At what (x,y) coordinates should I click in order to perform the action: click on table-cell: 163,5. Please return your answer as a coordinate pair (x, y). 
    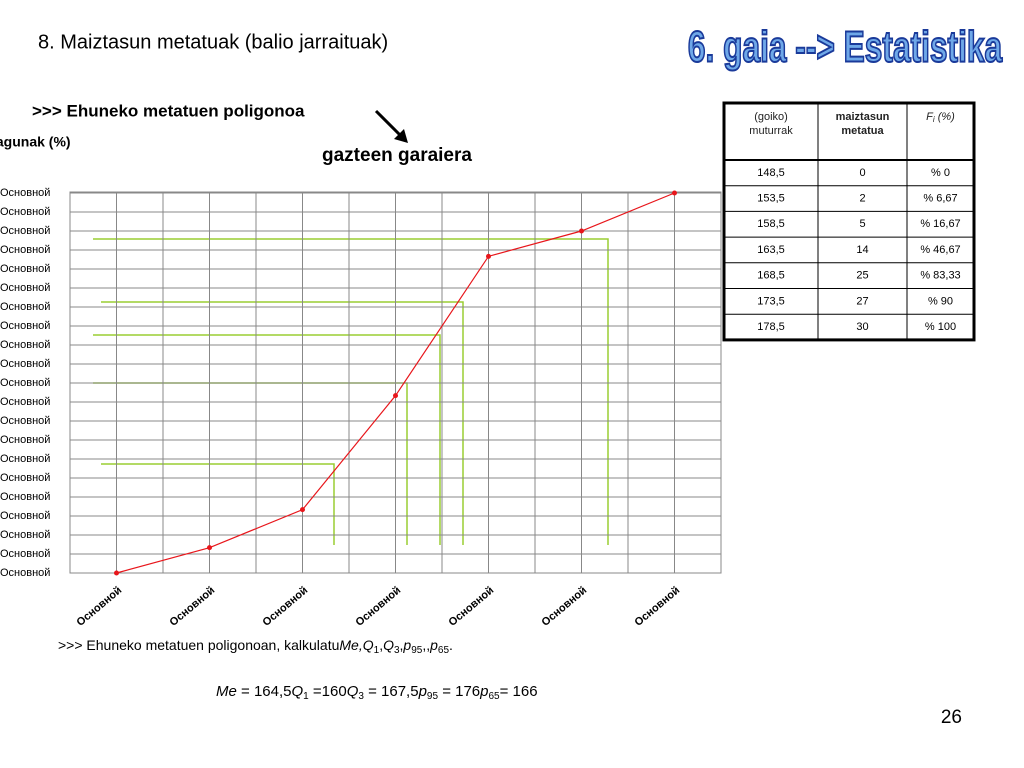
    Looking at the image, I should click on (771, 250).